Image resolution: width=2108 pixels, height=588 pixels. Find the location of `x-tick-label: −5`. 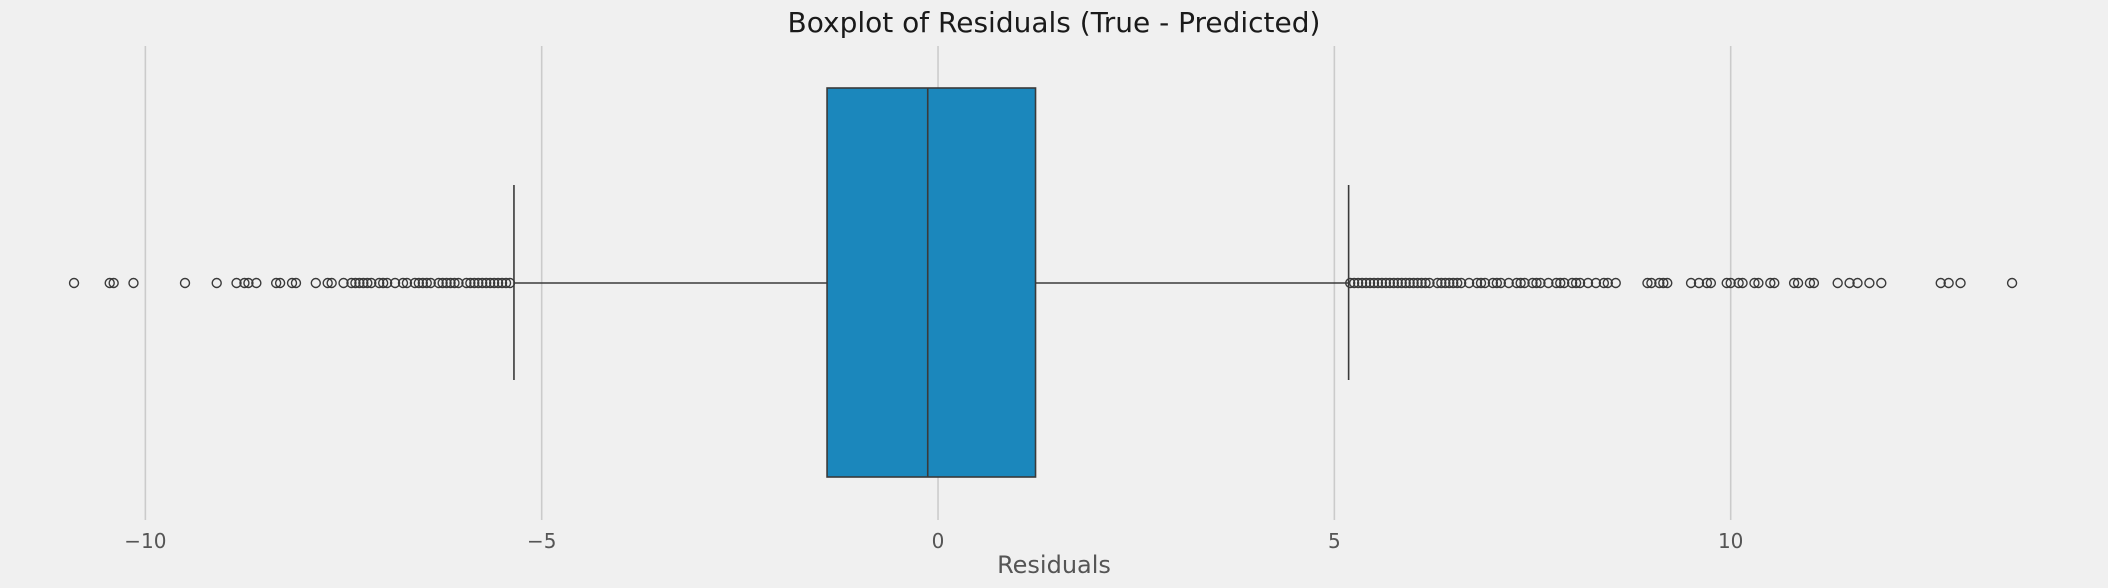

x-tick-label: −5 is located at coordinates (541, 541).